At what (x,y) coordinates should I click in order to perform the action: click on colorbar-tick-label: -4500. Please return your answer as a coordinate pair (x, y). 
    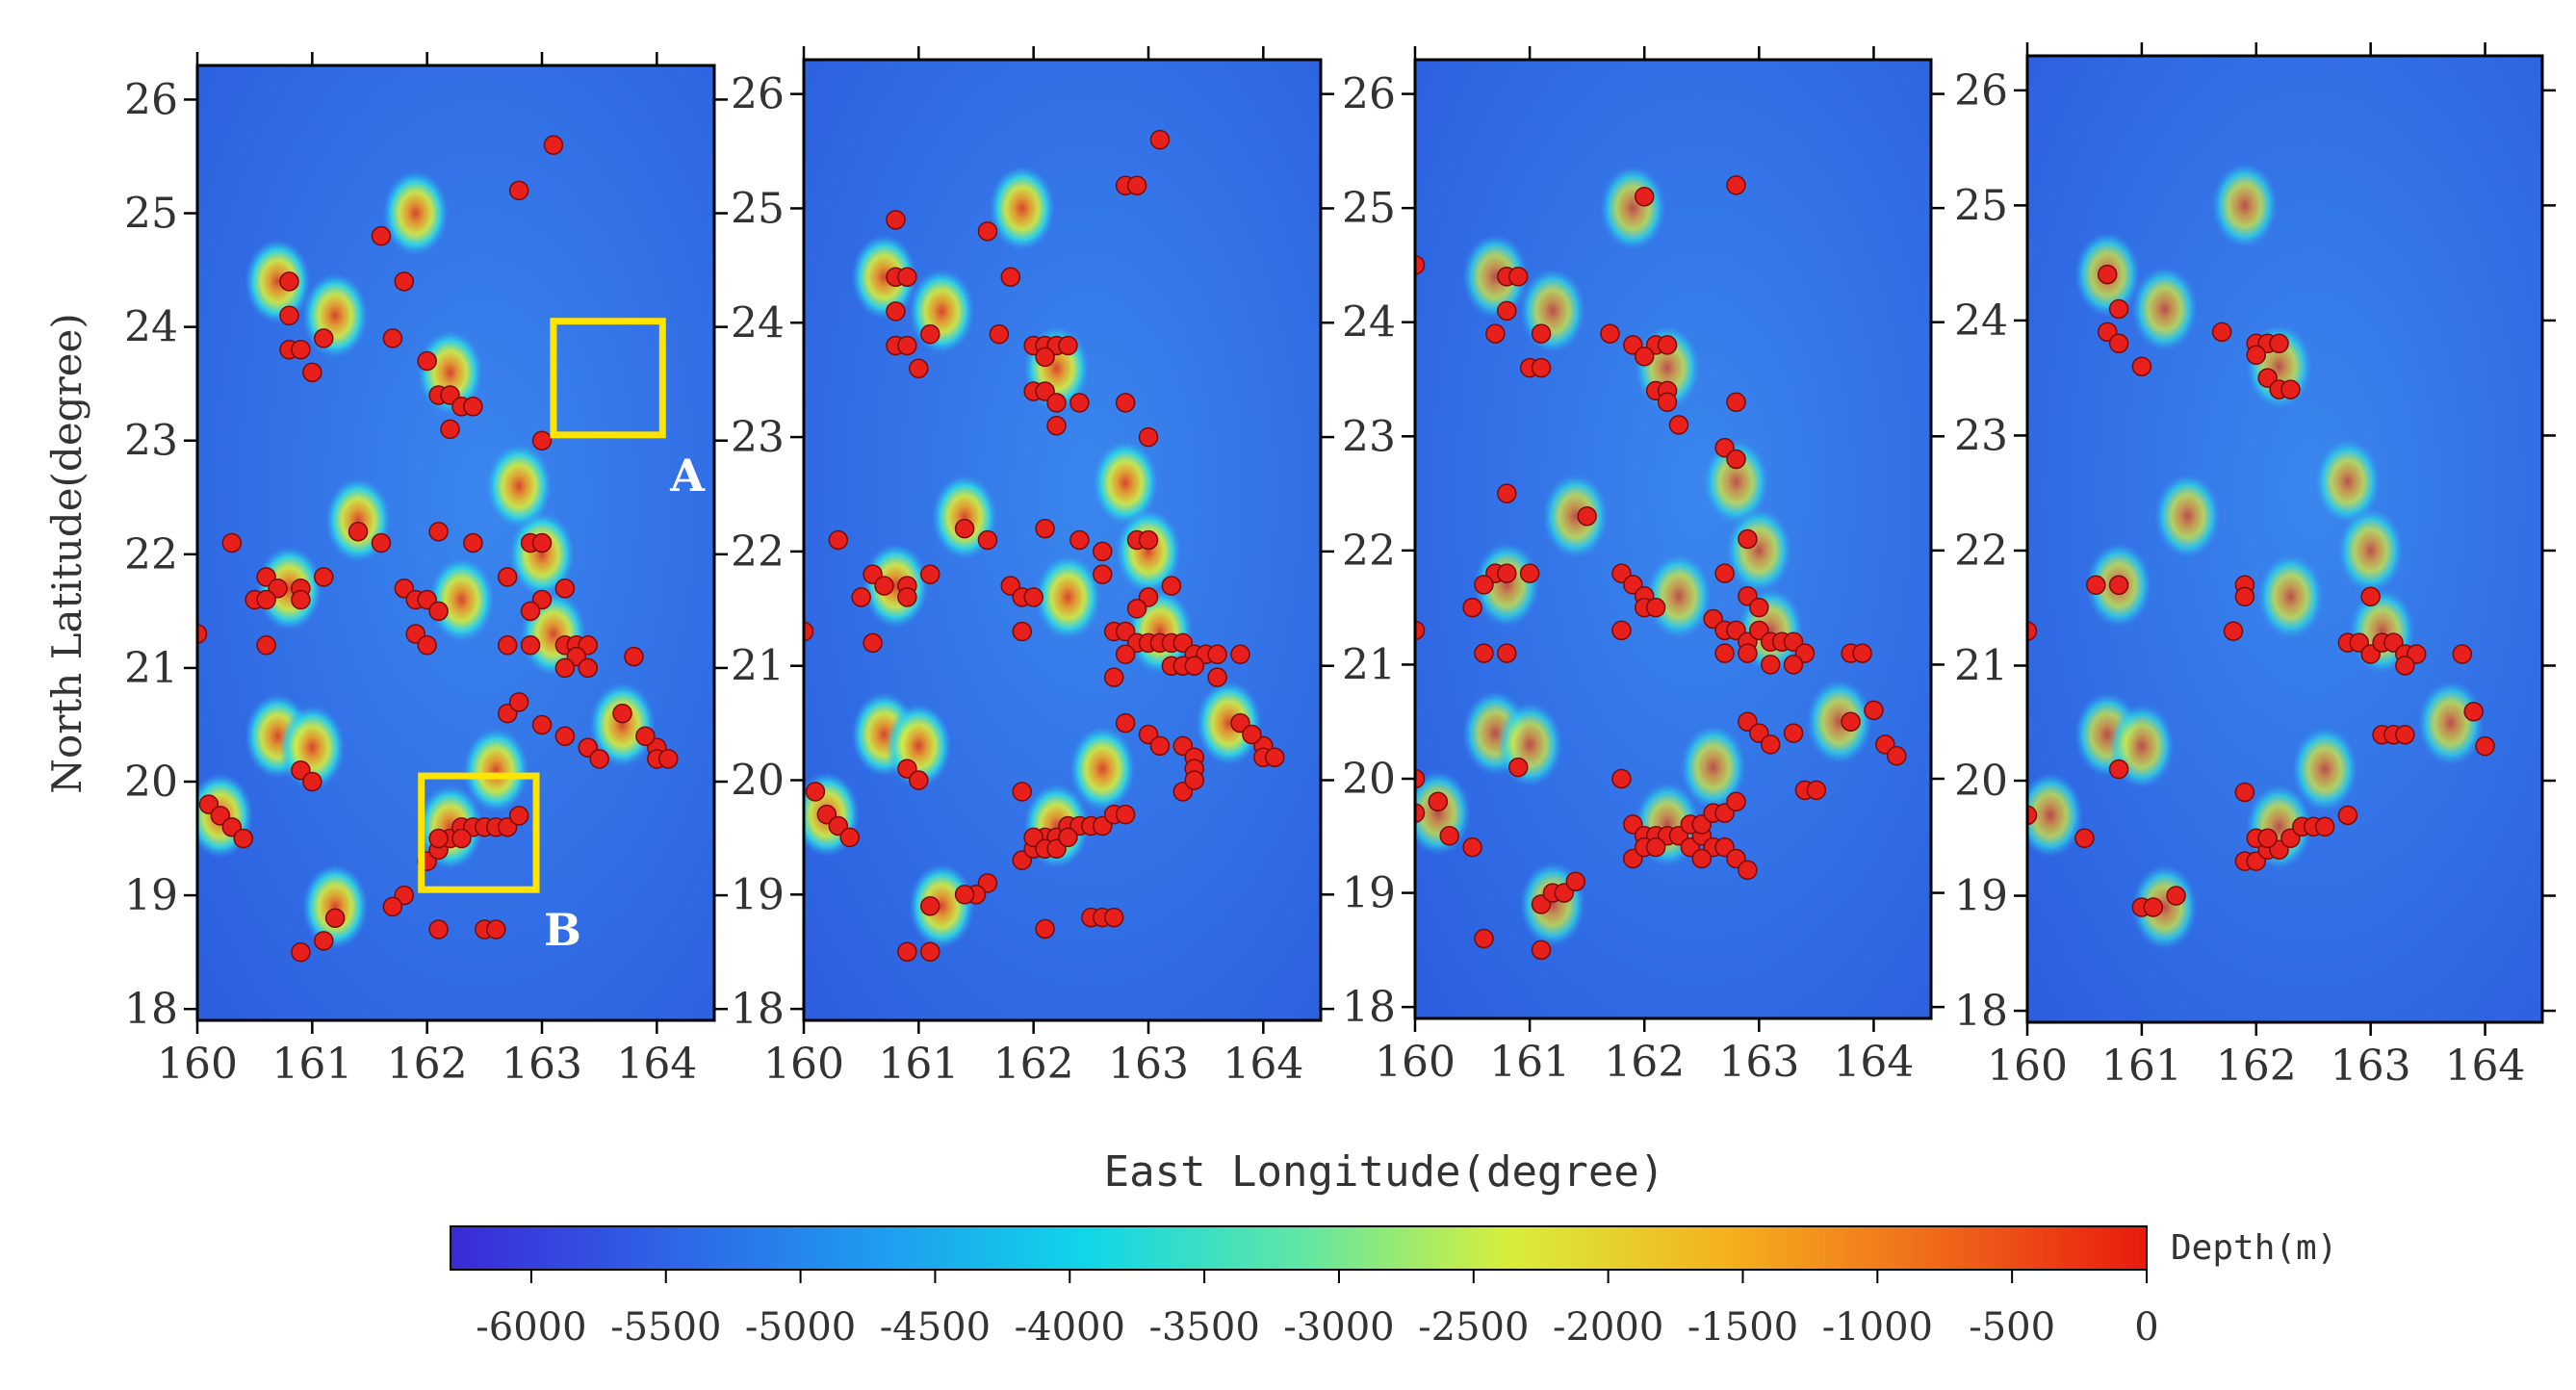
    Looking at the image, I should click on (936, 1328).